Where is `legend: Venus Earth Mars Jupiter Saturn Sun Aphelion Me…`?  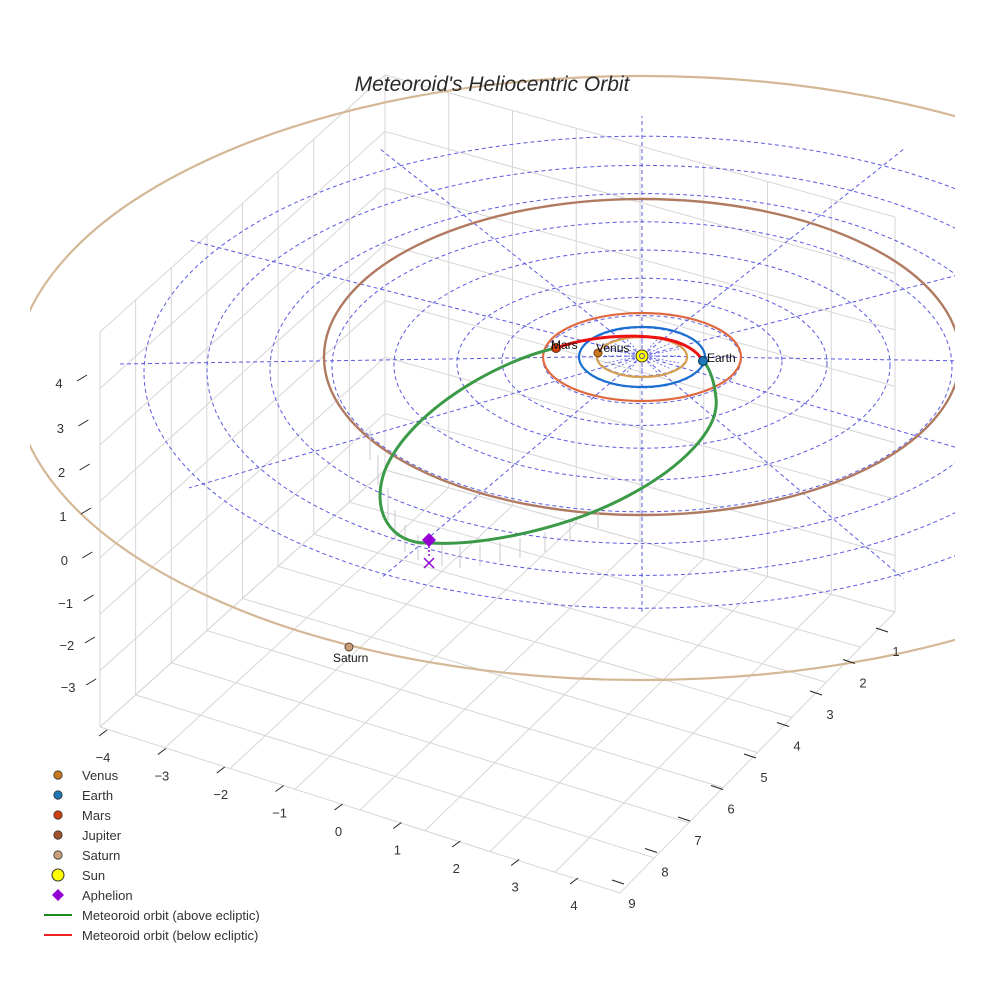 legend: Venus Earth Mars Jupiter Saturn Sun Aphelion Me… is located at coordinates (149, 855).